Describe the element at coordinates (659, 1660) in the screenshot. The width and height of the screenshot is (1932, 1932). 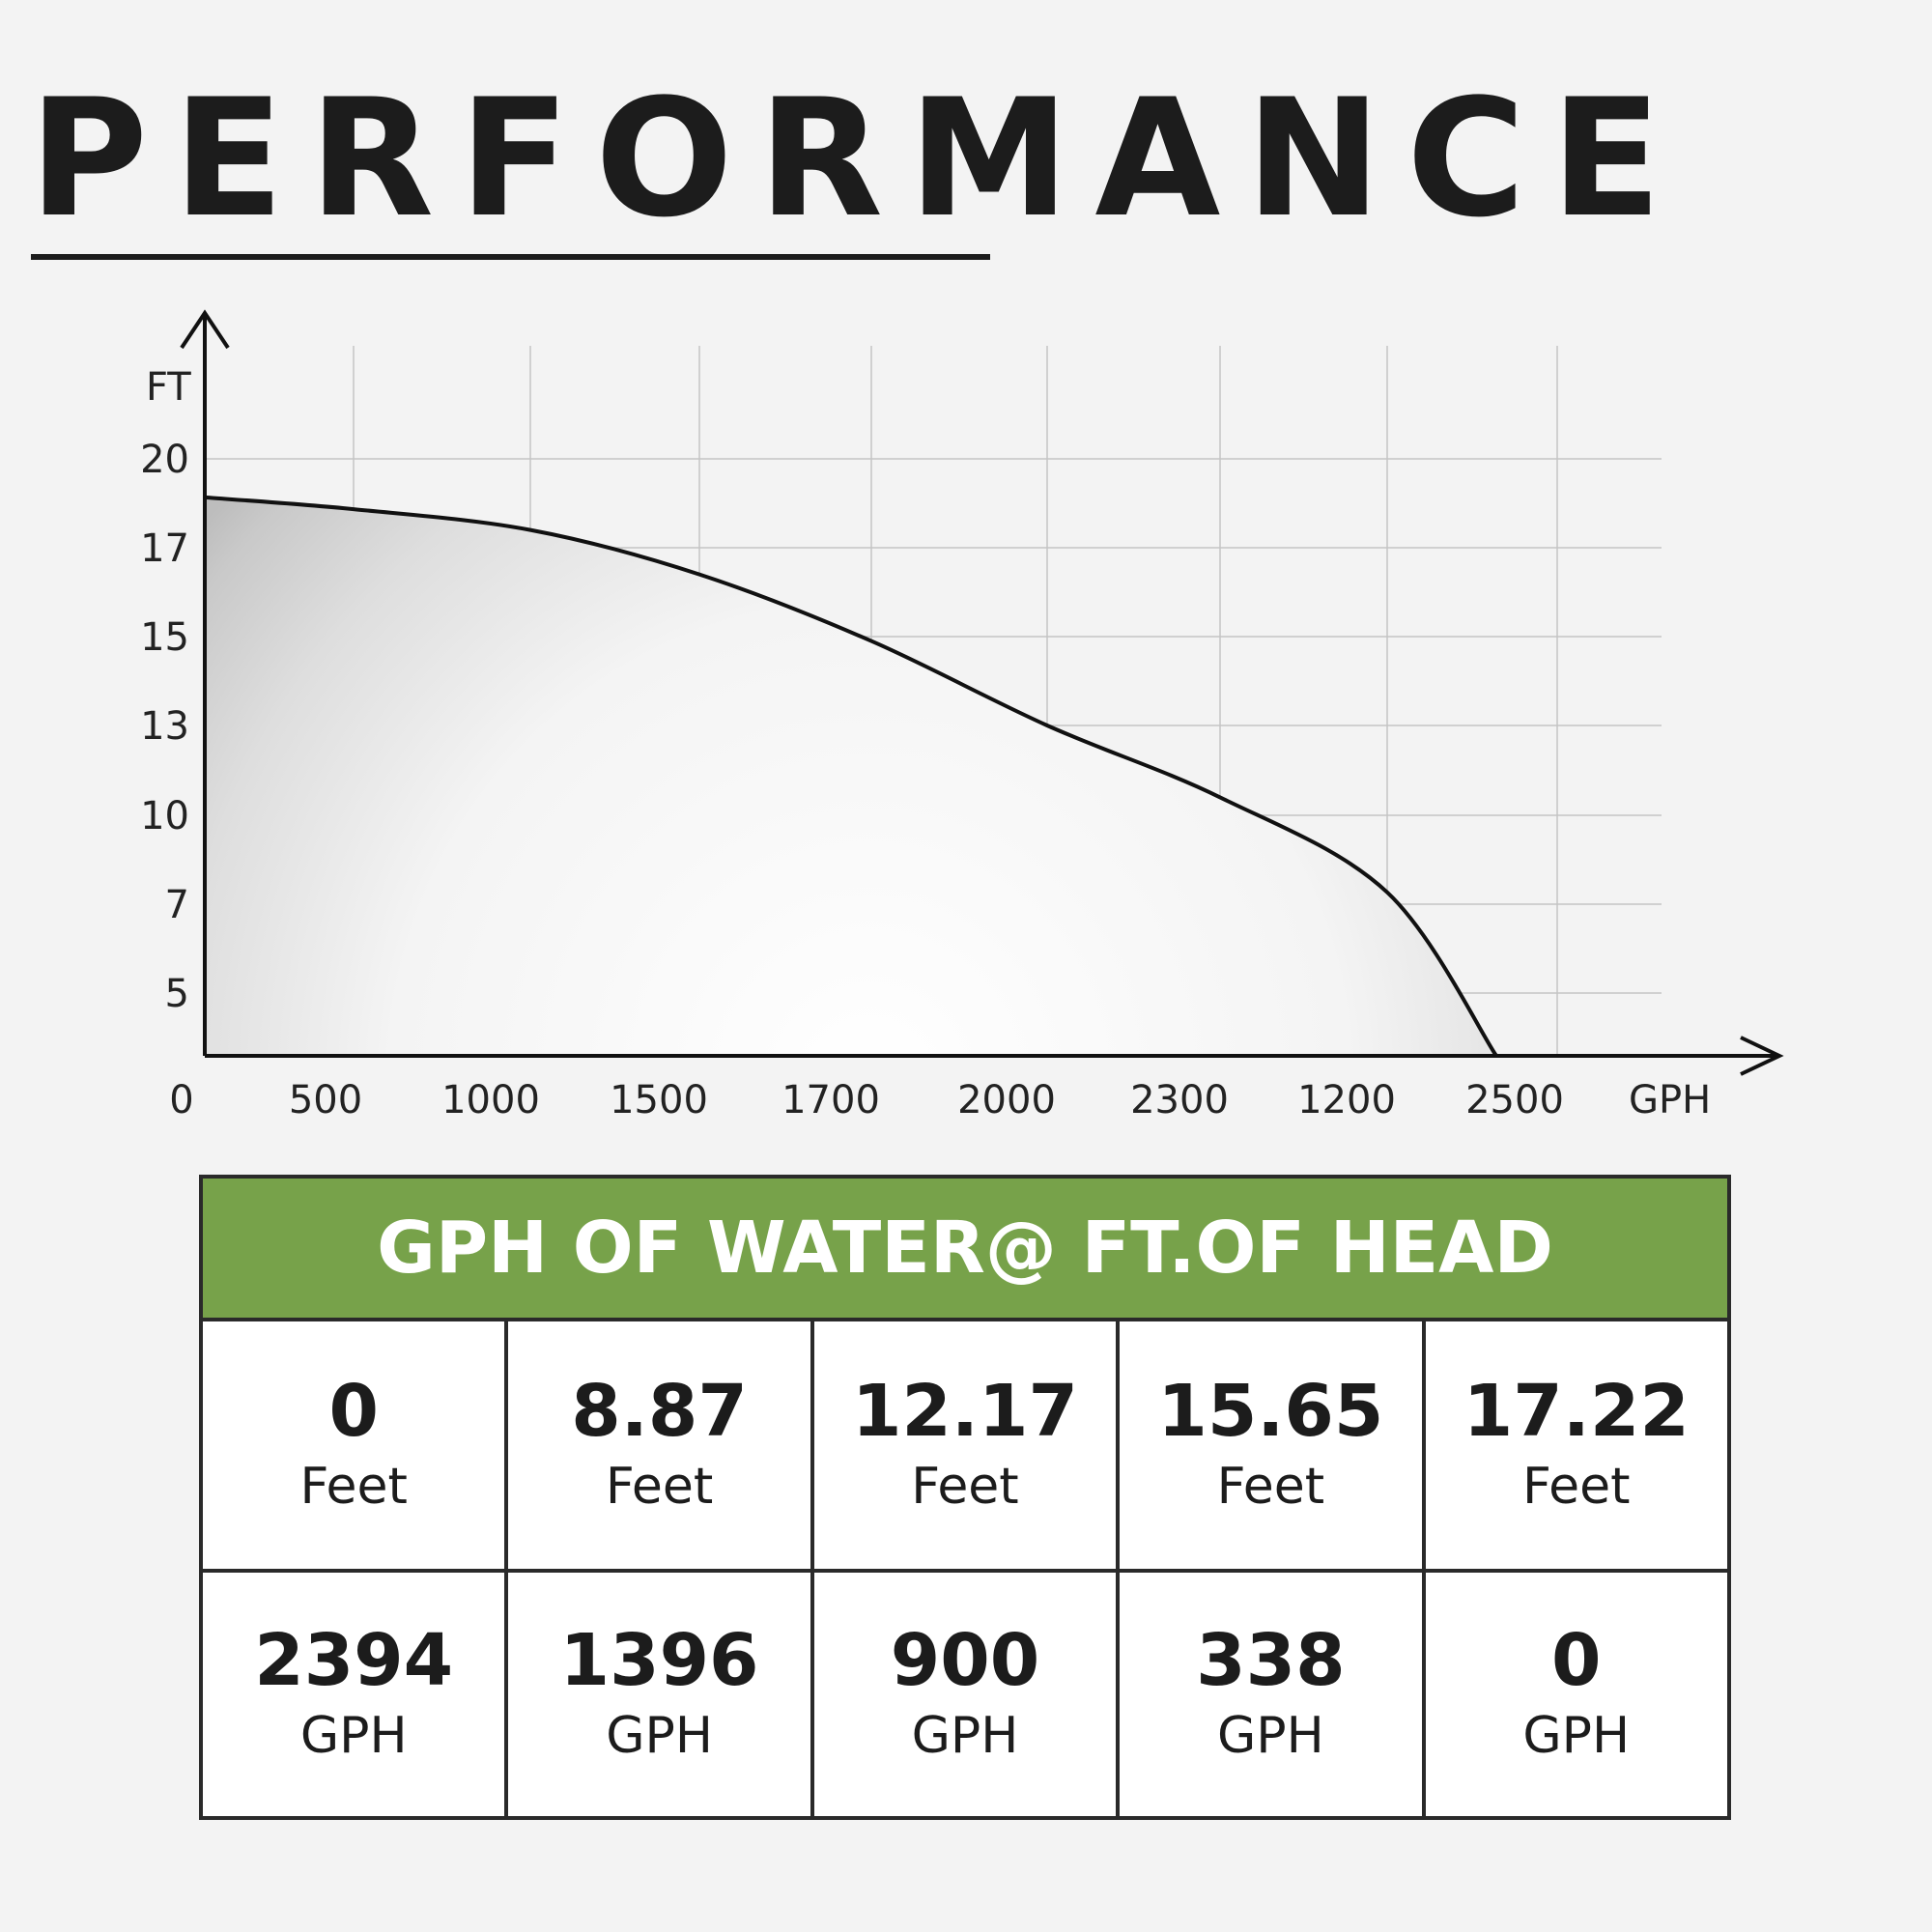
I see `cell-value: 1396` at that location.